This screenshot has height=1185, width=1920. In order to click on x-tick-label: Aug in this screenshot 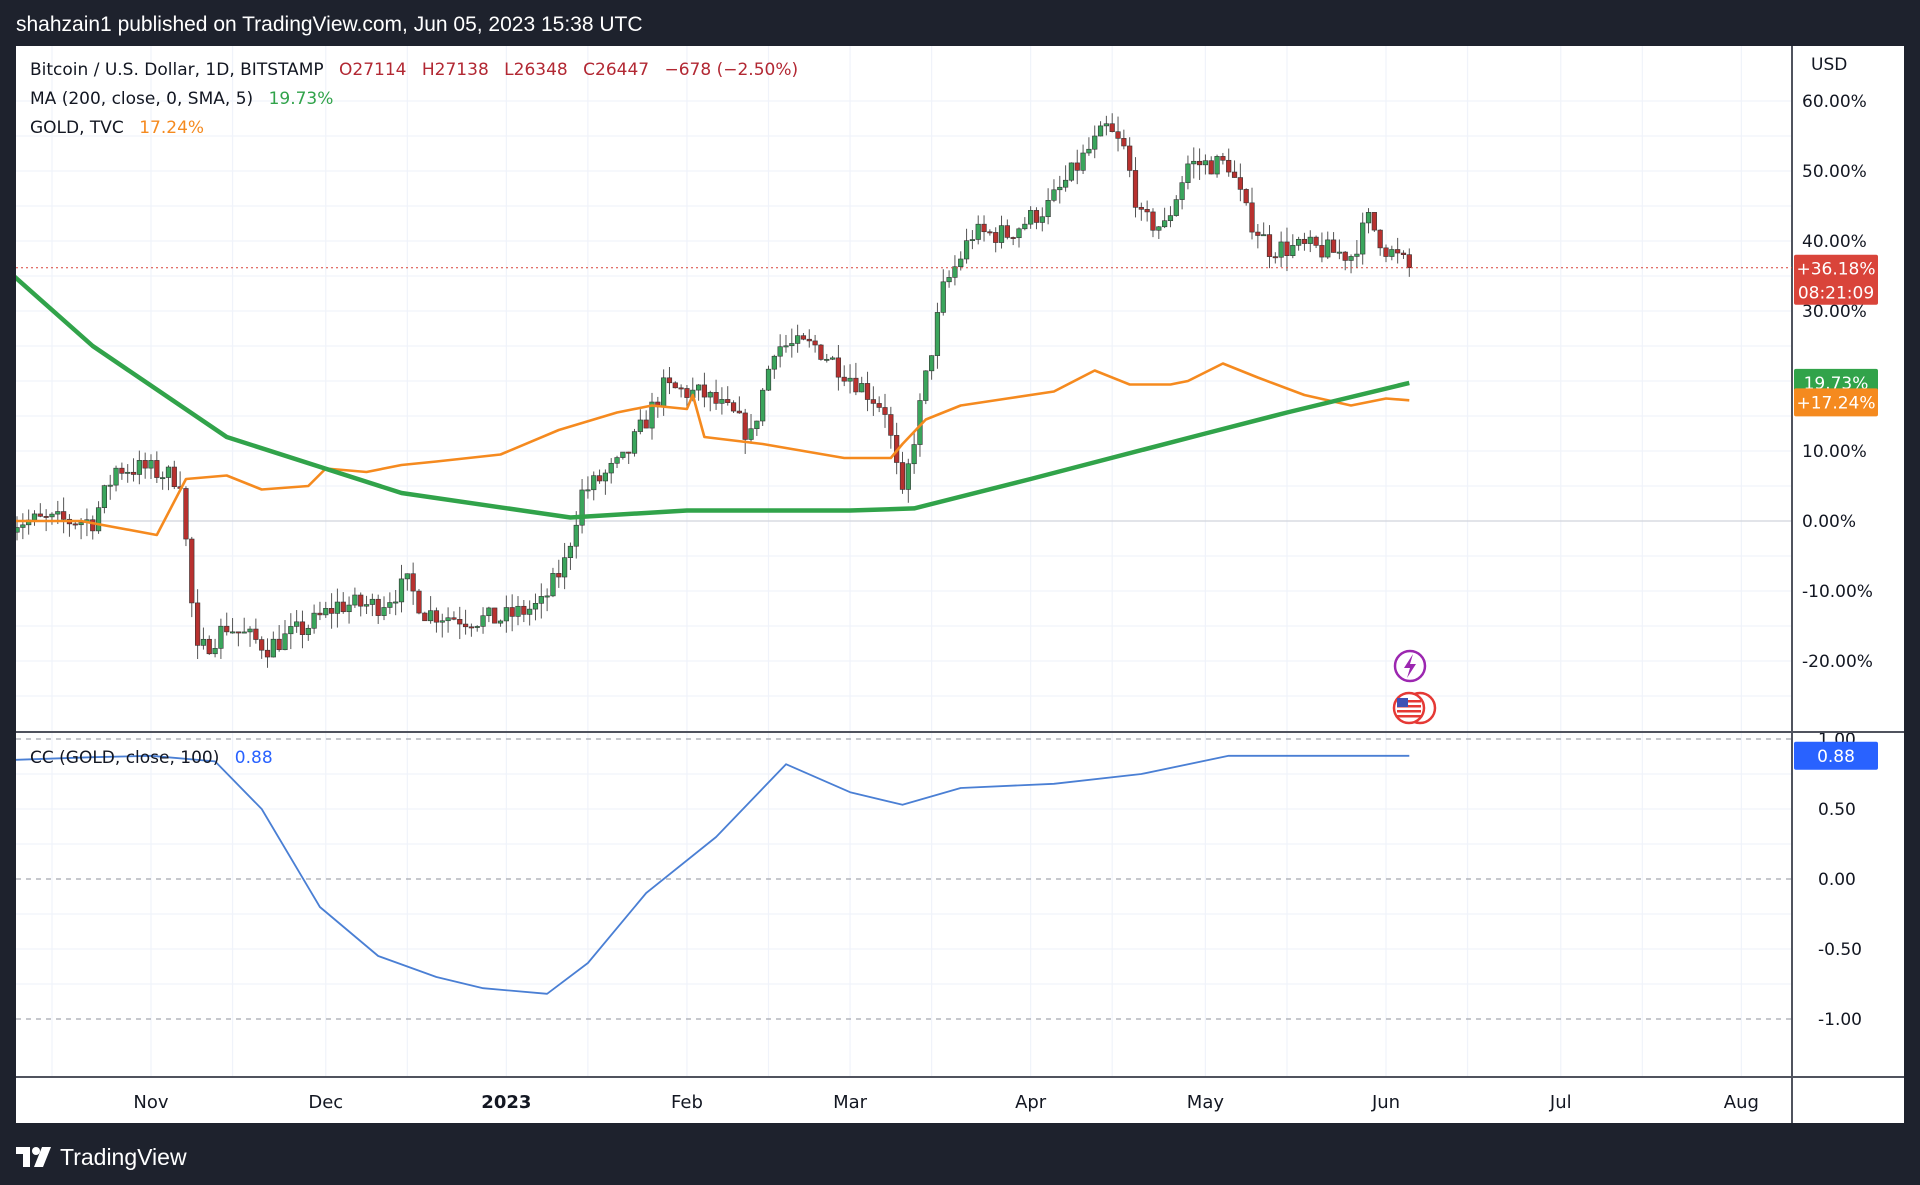, I will do `click(1741, 1102)`.